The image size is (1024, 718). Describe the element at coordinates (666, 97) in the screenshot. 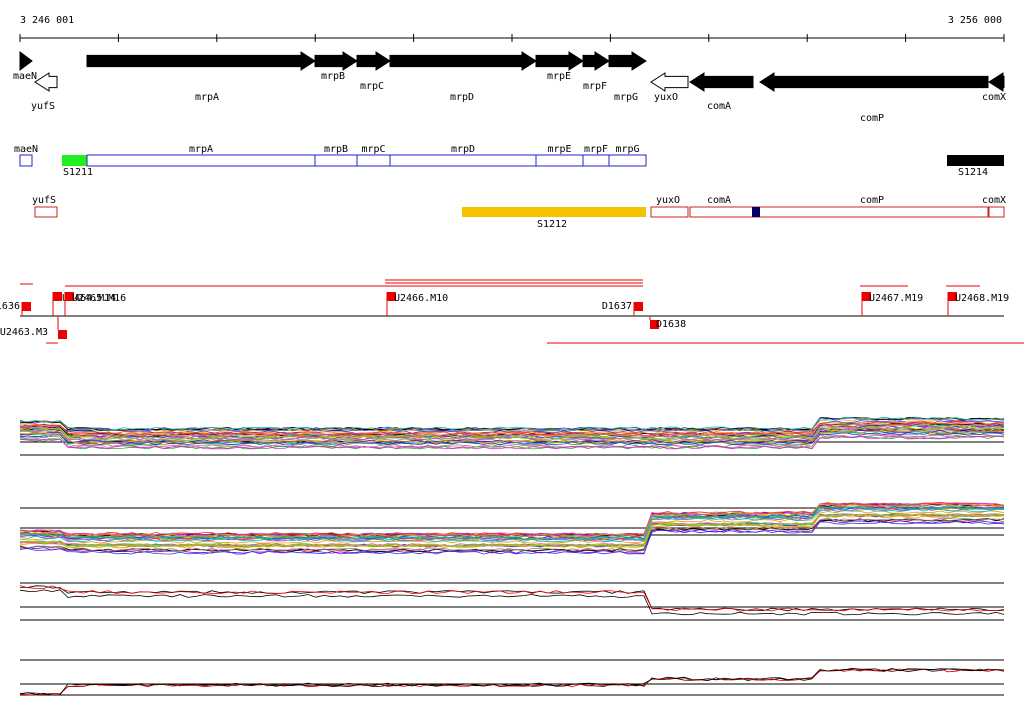

I see `gene-label: yuxO` at that location.